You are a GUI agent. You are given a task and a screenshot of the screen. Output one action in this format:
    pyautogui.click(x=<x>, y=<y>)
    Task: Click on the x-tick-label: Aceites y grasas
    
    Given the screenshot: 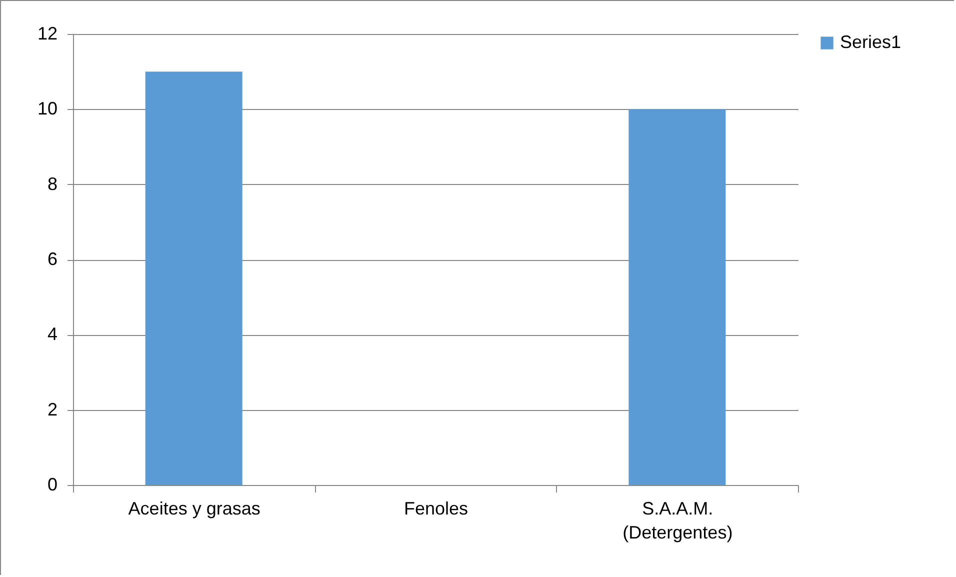 What is the action you would take?
    pyautogui.click(x=194, y=508)
    